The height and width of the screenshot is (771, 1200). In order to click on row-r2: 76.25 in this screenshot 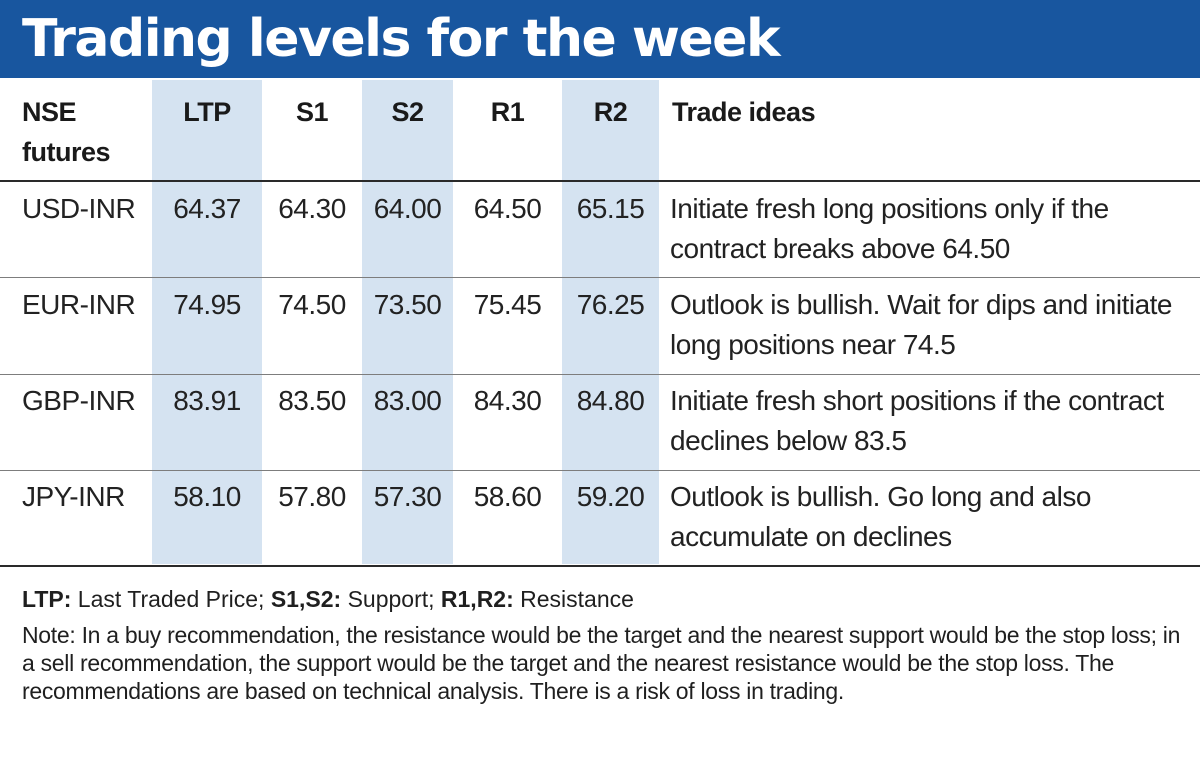, I will do `click(610, 304)`.